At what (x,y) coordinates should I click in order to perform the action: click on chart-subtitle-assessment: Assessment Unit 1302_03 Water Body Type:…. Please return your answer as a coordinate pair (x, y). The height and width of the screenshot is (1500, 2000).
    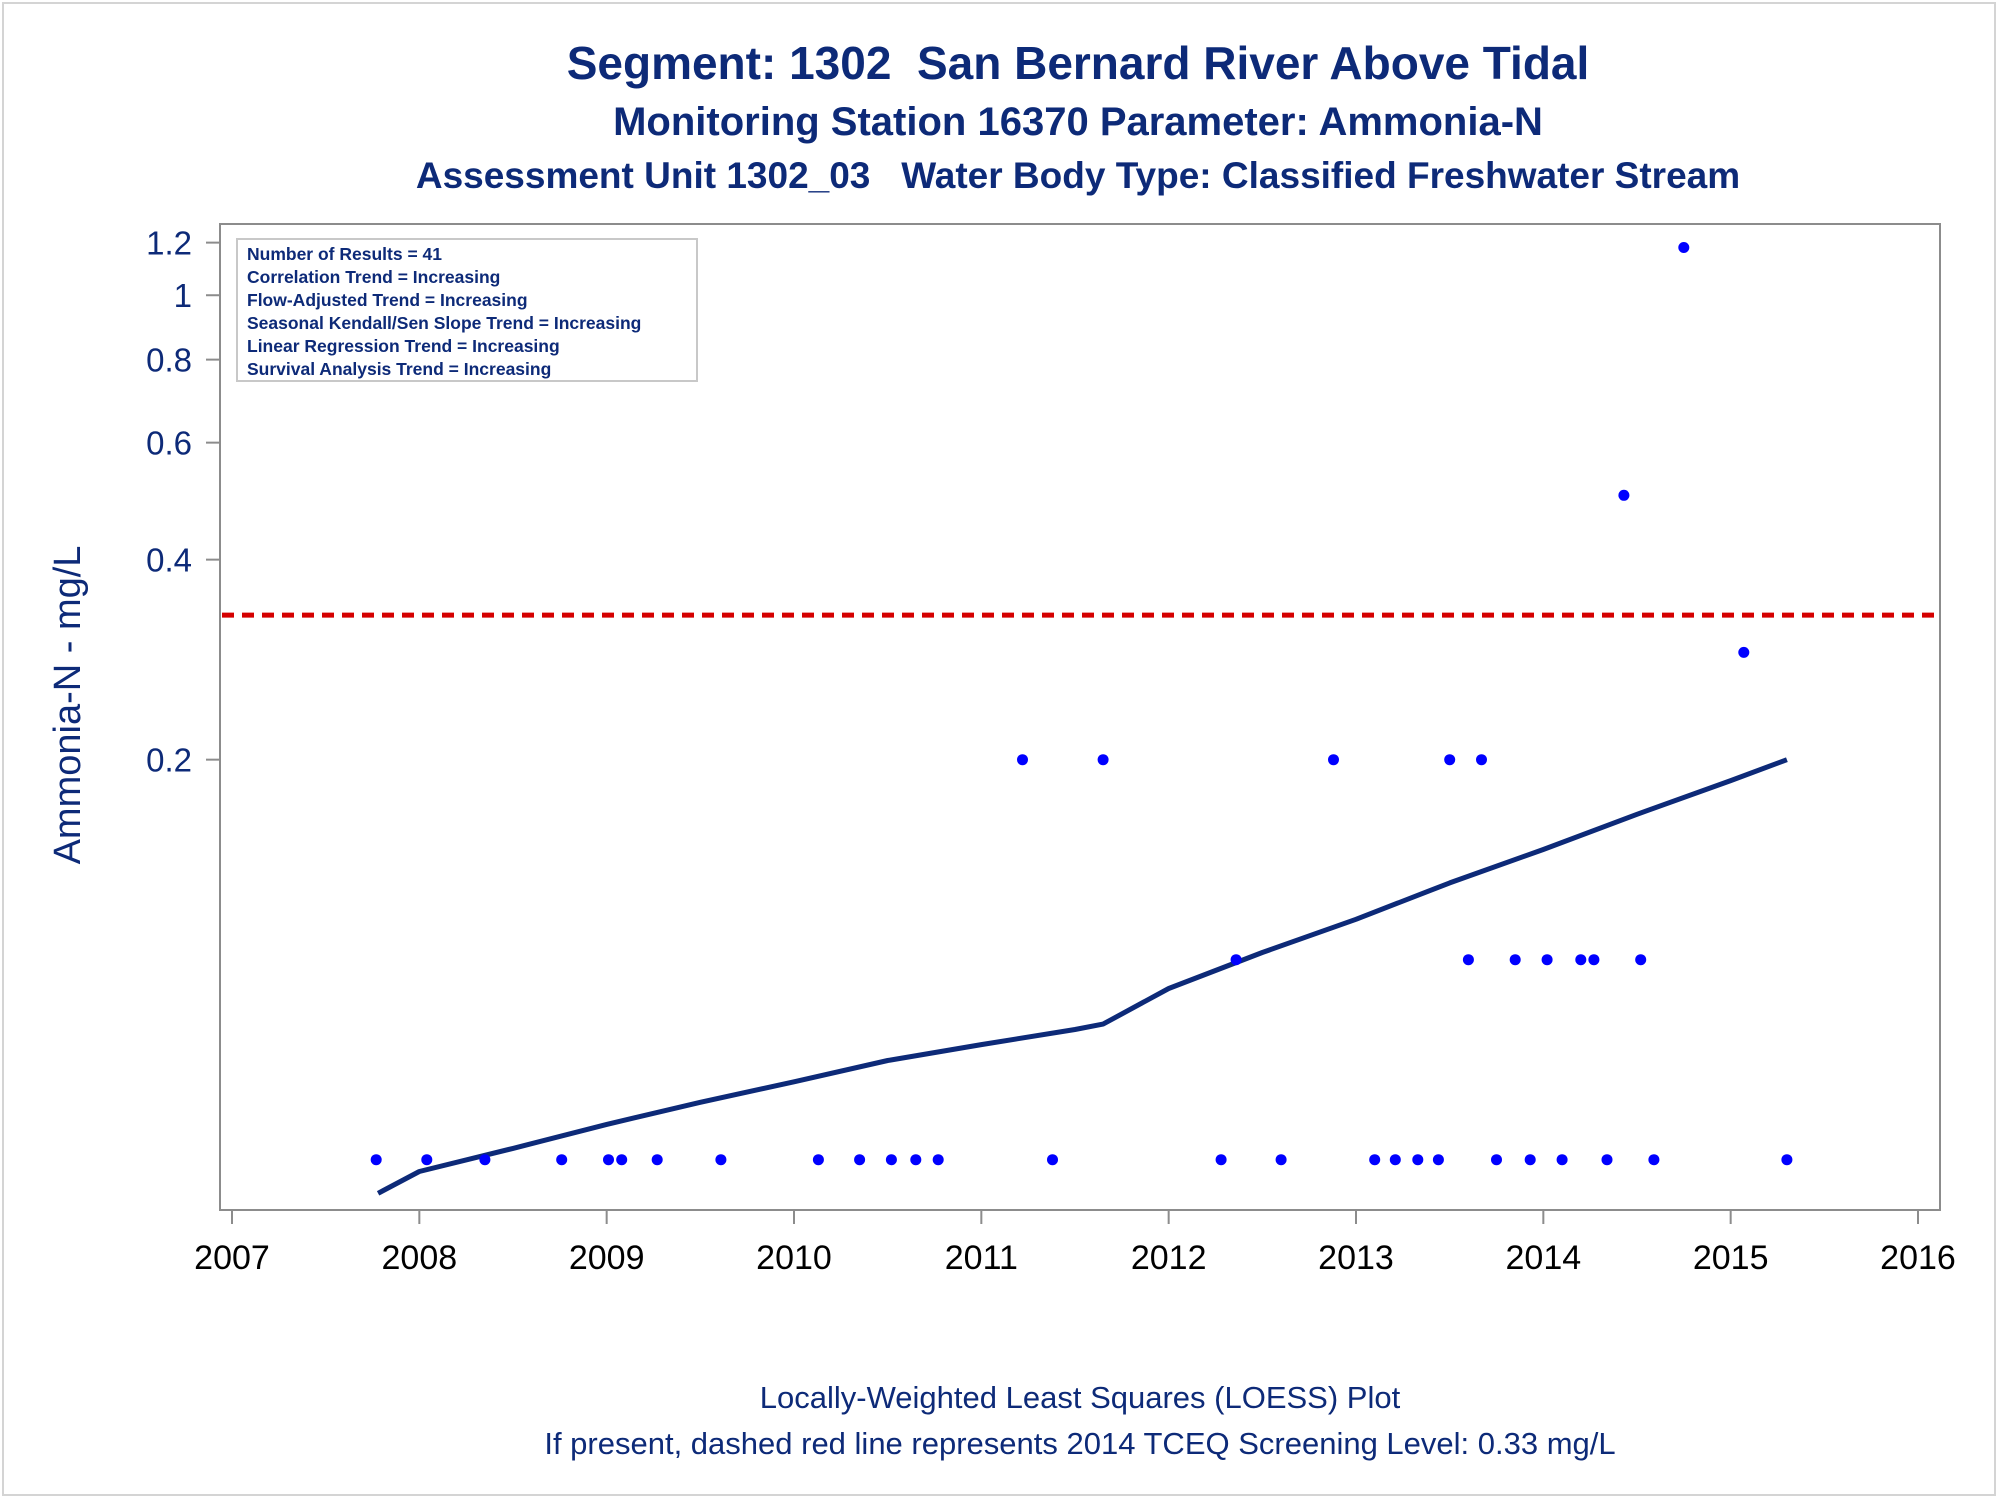
    Looking at the image, I should click on (1078, 175).